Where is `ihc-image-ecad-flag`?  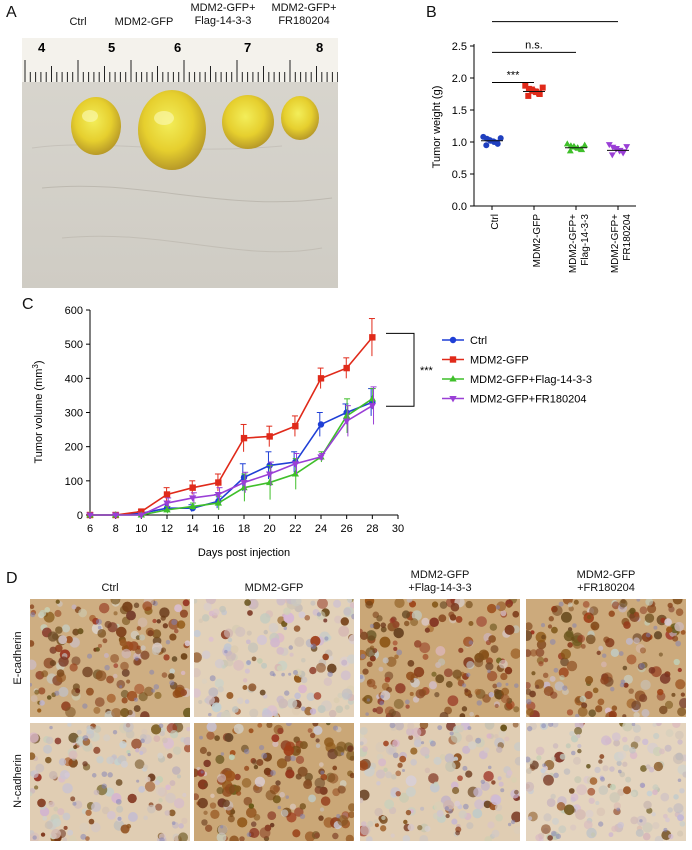 ihc-image-ecad-flag is located at coordinates (440, 658).